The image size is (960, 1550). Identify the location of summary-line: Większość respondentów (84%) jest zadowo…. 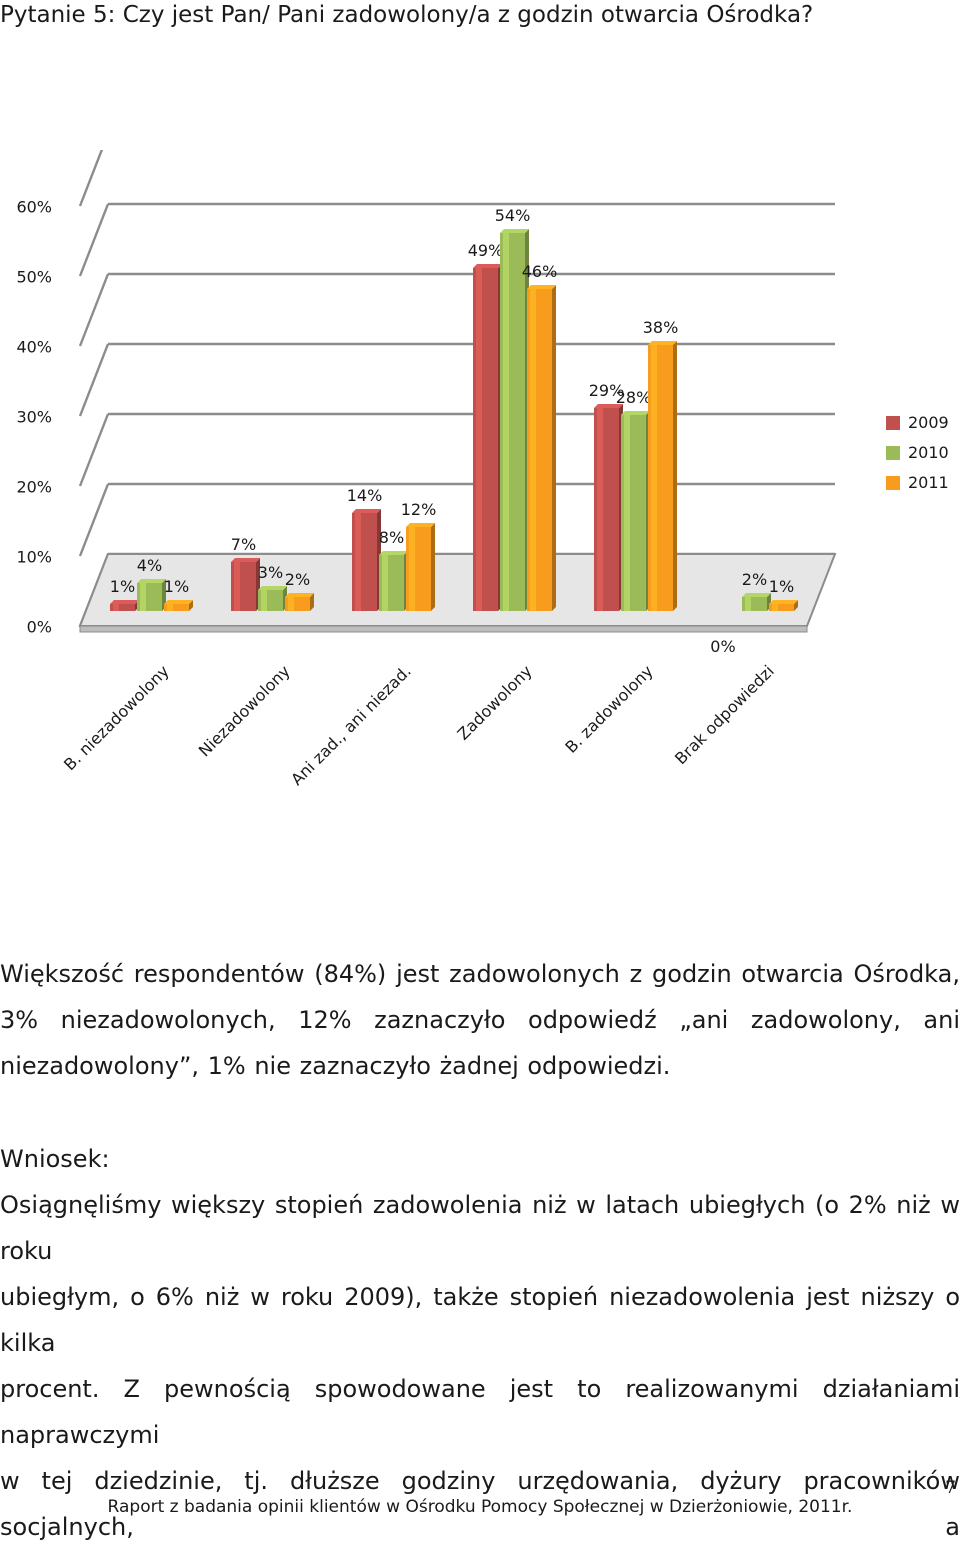
(480, 974).